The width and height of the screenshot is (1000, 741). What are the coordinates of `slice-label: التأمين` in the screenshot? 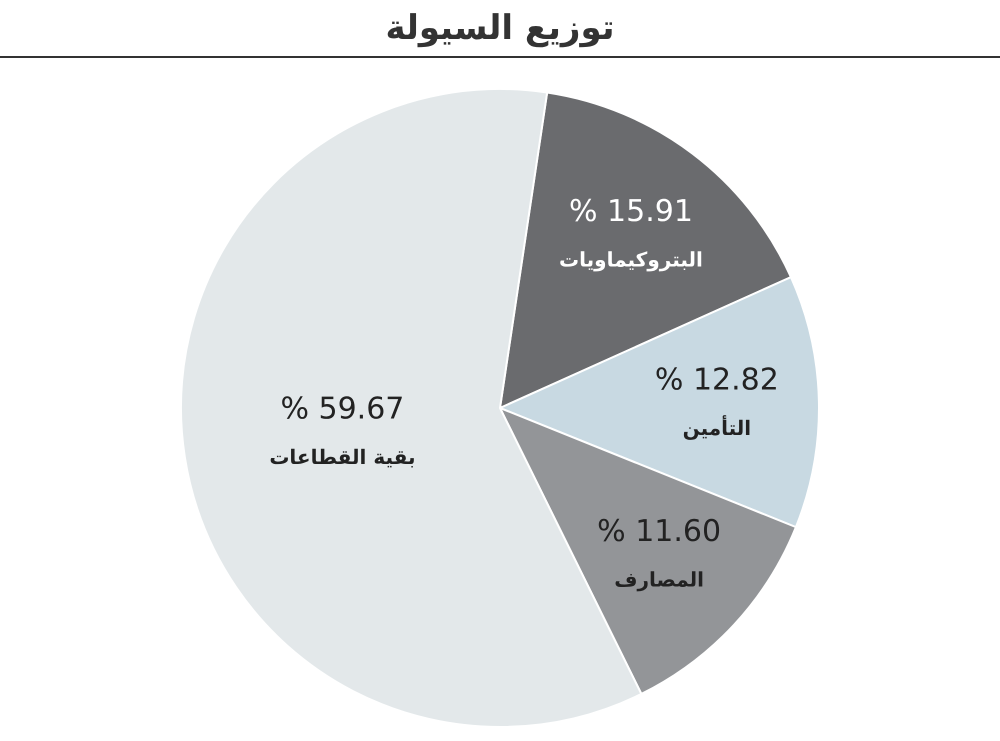 It's located at (717, 427).